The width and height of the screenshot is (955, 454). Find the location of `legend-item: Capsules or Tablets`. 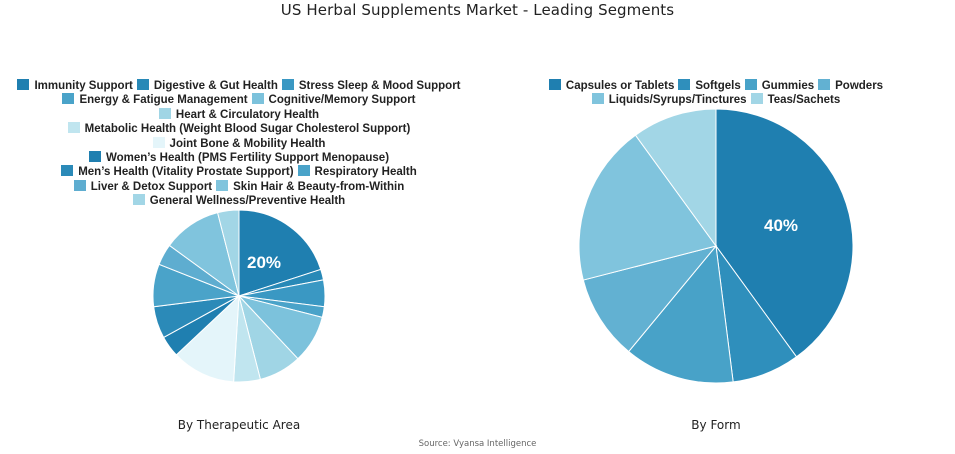

legend-item: Capsules or Tablets is located at coordinates (611, 86).